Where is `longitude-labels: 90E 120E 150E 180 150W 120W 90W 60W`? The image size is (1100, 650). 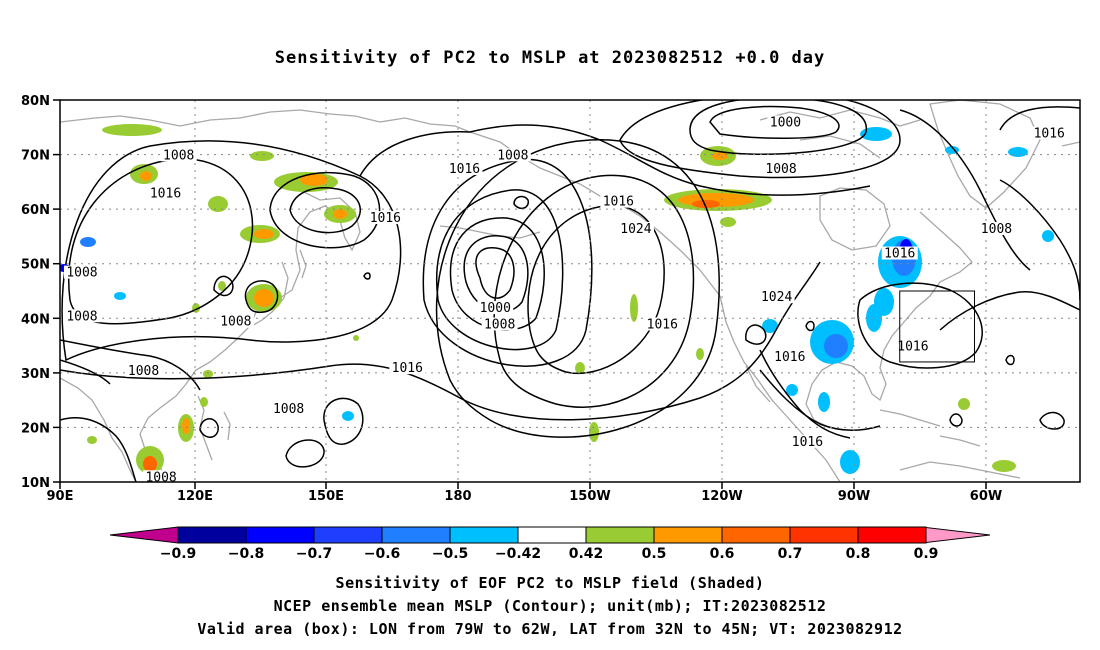
longitude-labels: 90E 120E 150E 180 150W 120W 90W 60W is located at coordinates (525, 496).